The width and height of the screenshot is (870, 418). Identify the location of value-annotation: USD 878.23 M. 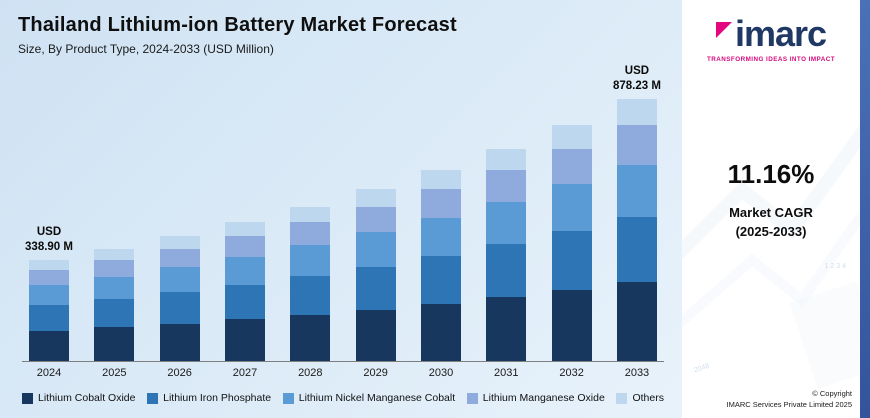
(636, 78).